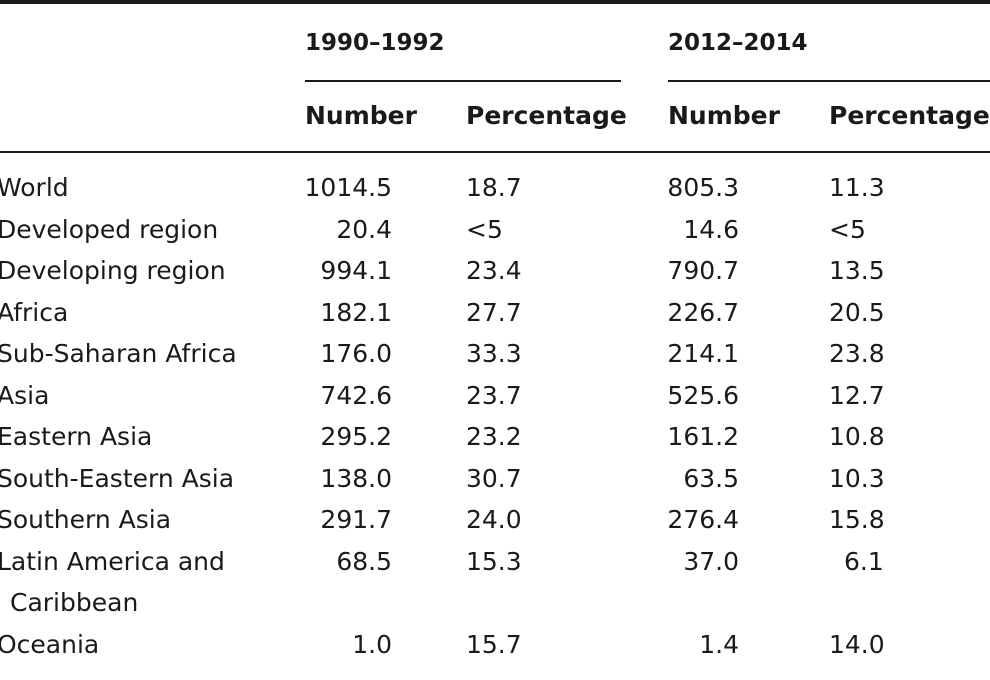 The width and height of the screenshot is (990, 680). Describe the element at coordinates (356, 395) in the screenshot. I see `cell-number-1990: 742.6` at that location.